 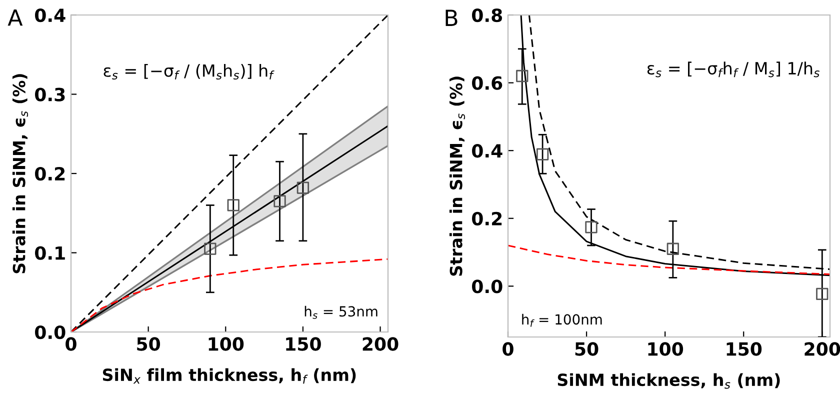 What do you see at coordinates (50, 253) in the screenshot?
I see `y-tick-label: 0.1` at bounding box center [50, 253].